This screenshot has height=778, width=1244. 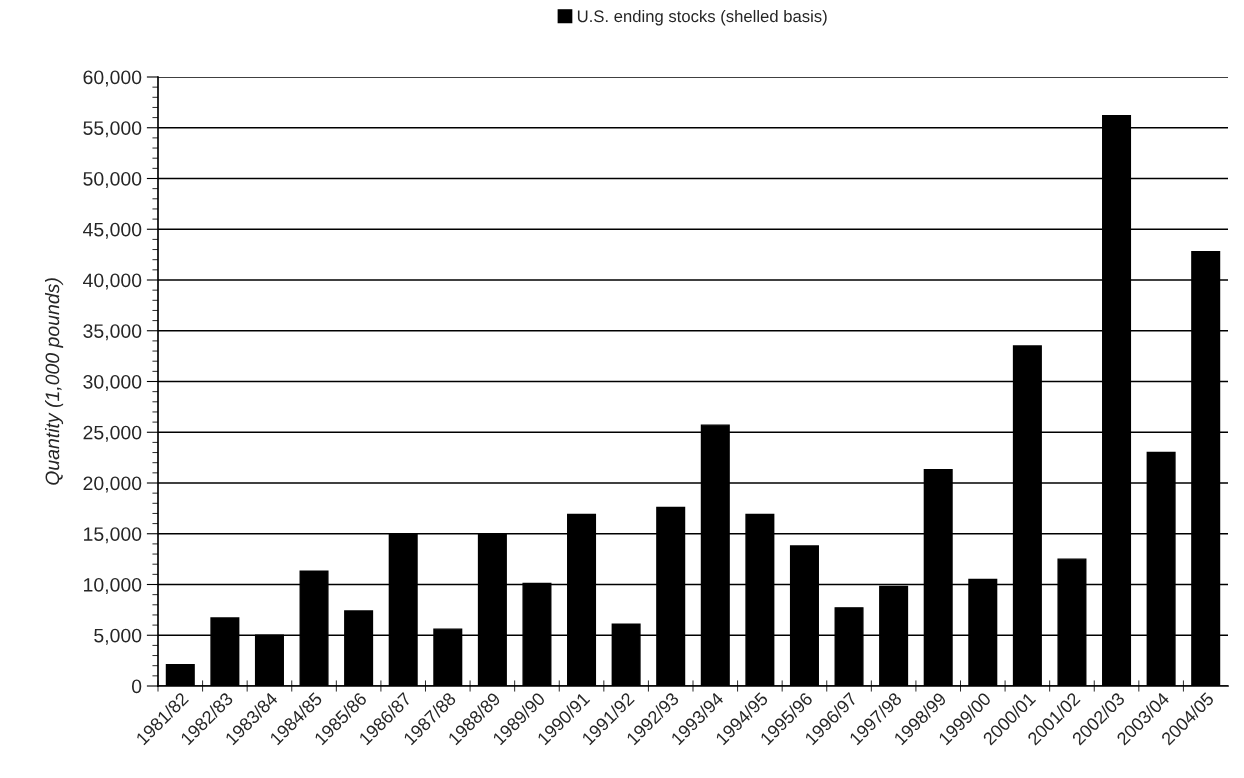 What do you see at coordinates (112, 180) in the screenshot?
I see `y-tick-label: 50,000` at bounding box center [112, 180].